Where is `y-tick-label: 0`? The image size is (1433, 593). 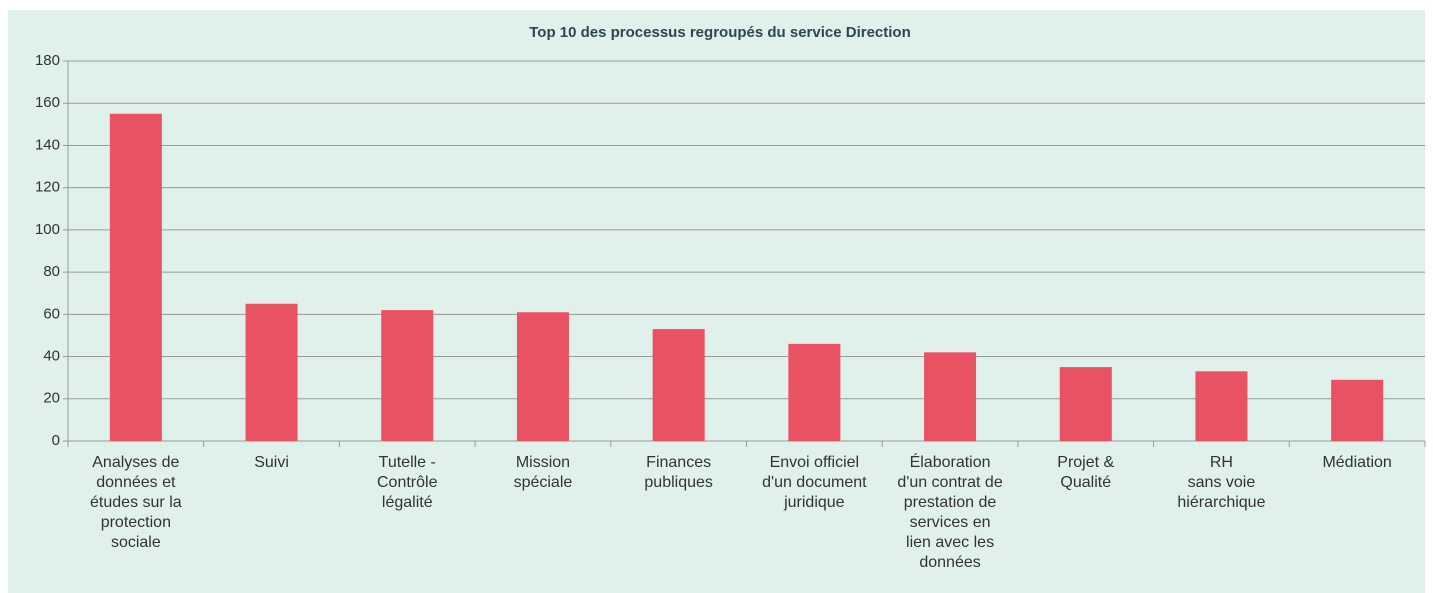
y-tick-label: 0 is located at coordinates (56, 440).